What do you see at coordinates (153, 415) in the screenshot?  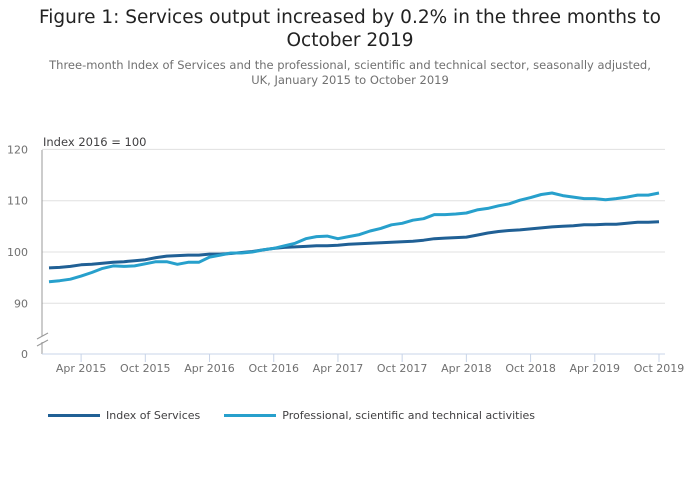 I see `legend-label: Index of Services` at bounding box center [153, 415].